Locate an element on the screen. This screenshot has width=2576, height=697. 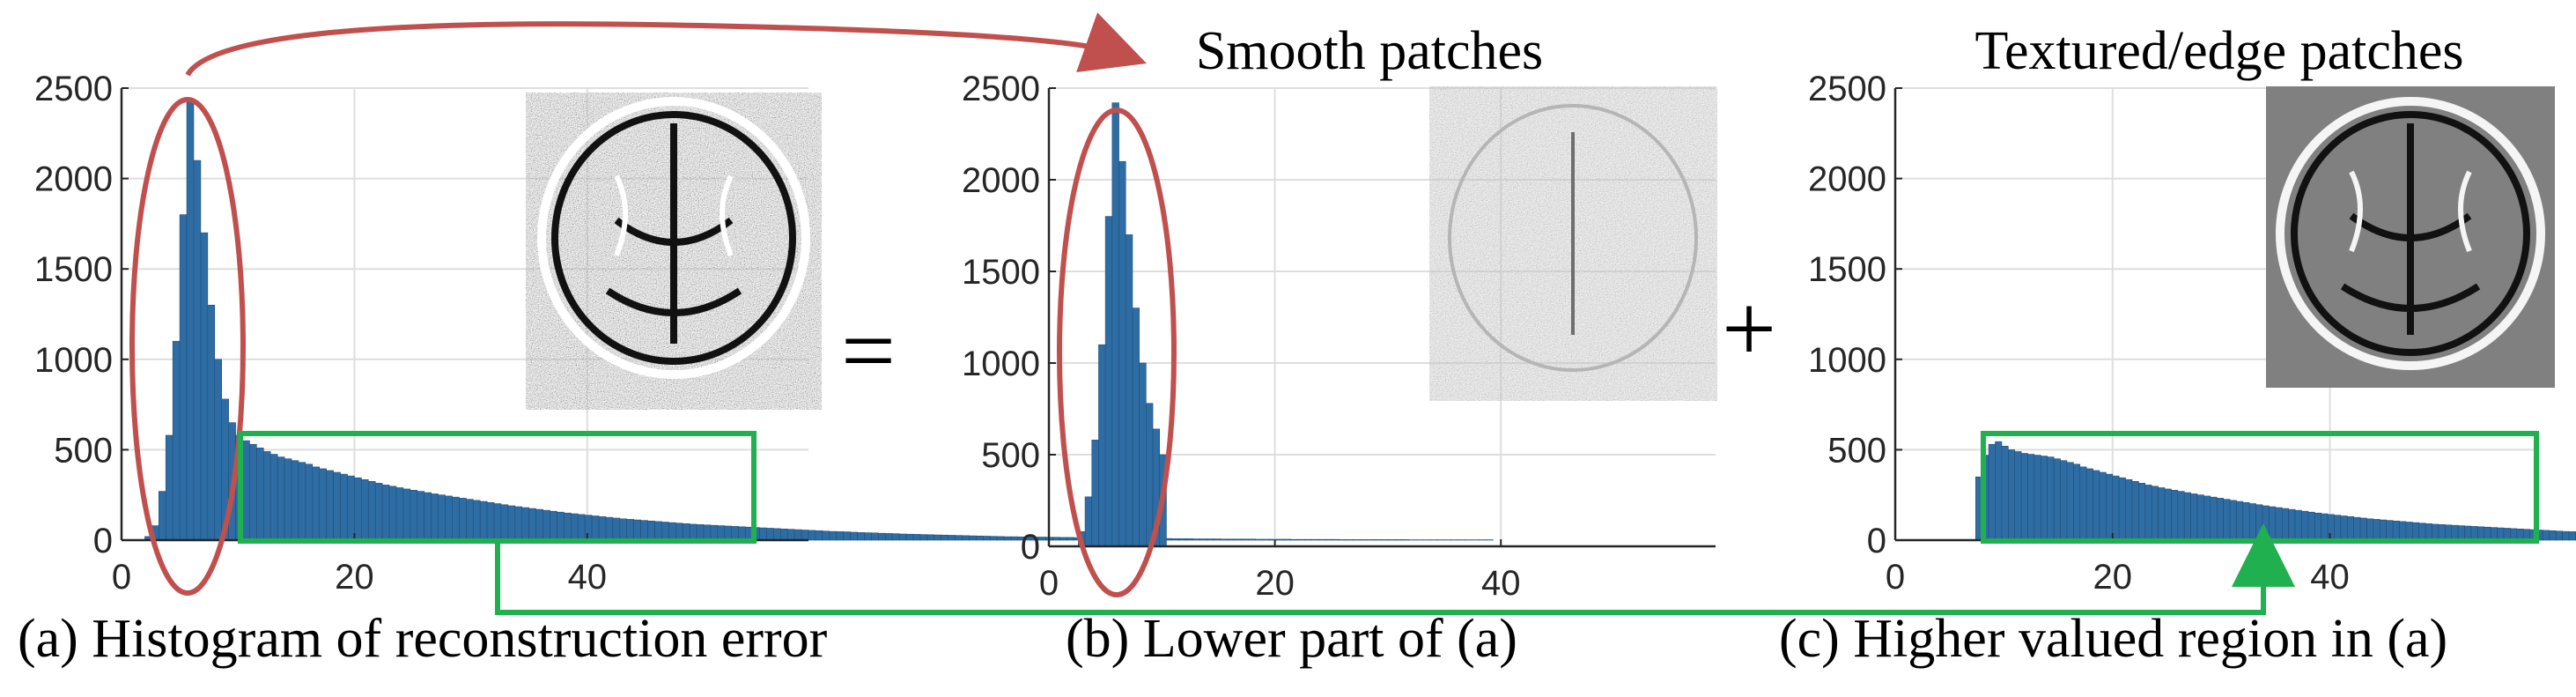
caption-c: (c) Higher valued region in (a) is located at coordinates (2113, 639).